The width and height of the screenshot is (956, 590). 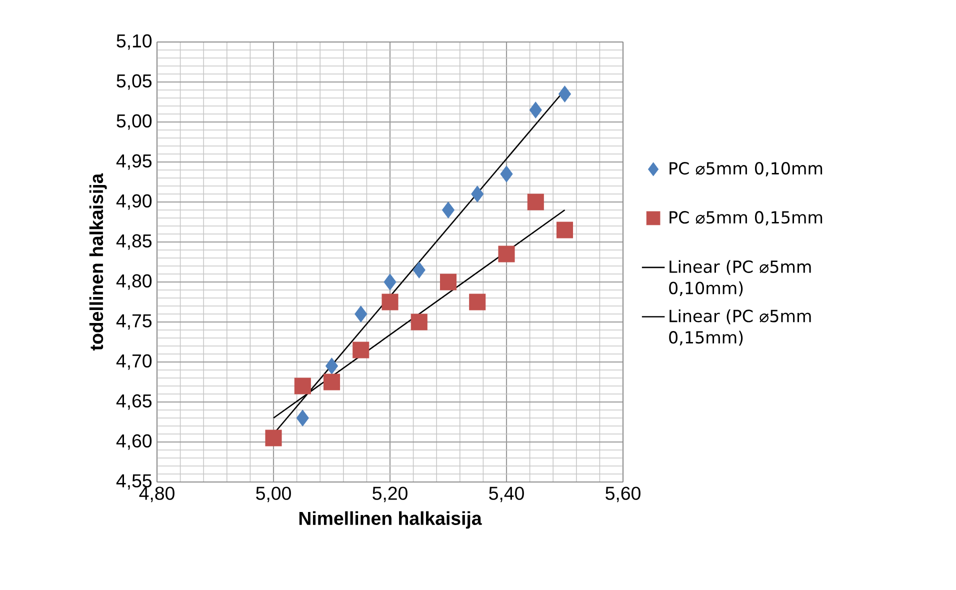 What do you see at coordinates (134, 402) in the screenshot?
I see `y-tick-label: 4,65` at bounding box center [134, 402].